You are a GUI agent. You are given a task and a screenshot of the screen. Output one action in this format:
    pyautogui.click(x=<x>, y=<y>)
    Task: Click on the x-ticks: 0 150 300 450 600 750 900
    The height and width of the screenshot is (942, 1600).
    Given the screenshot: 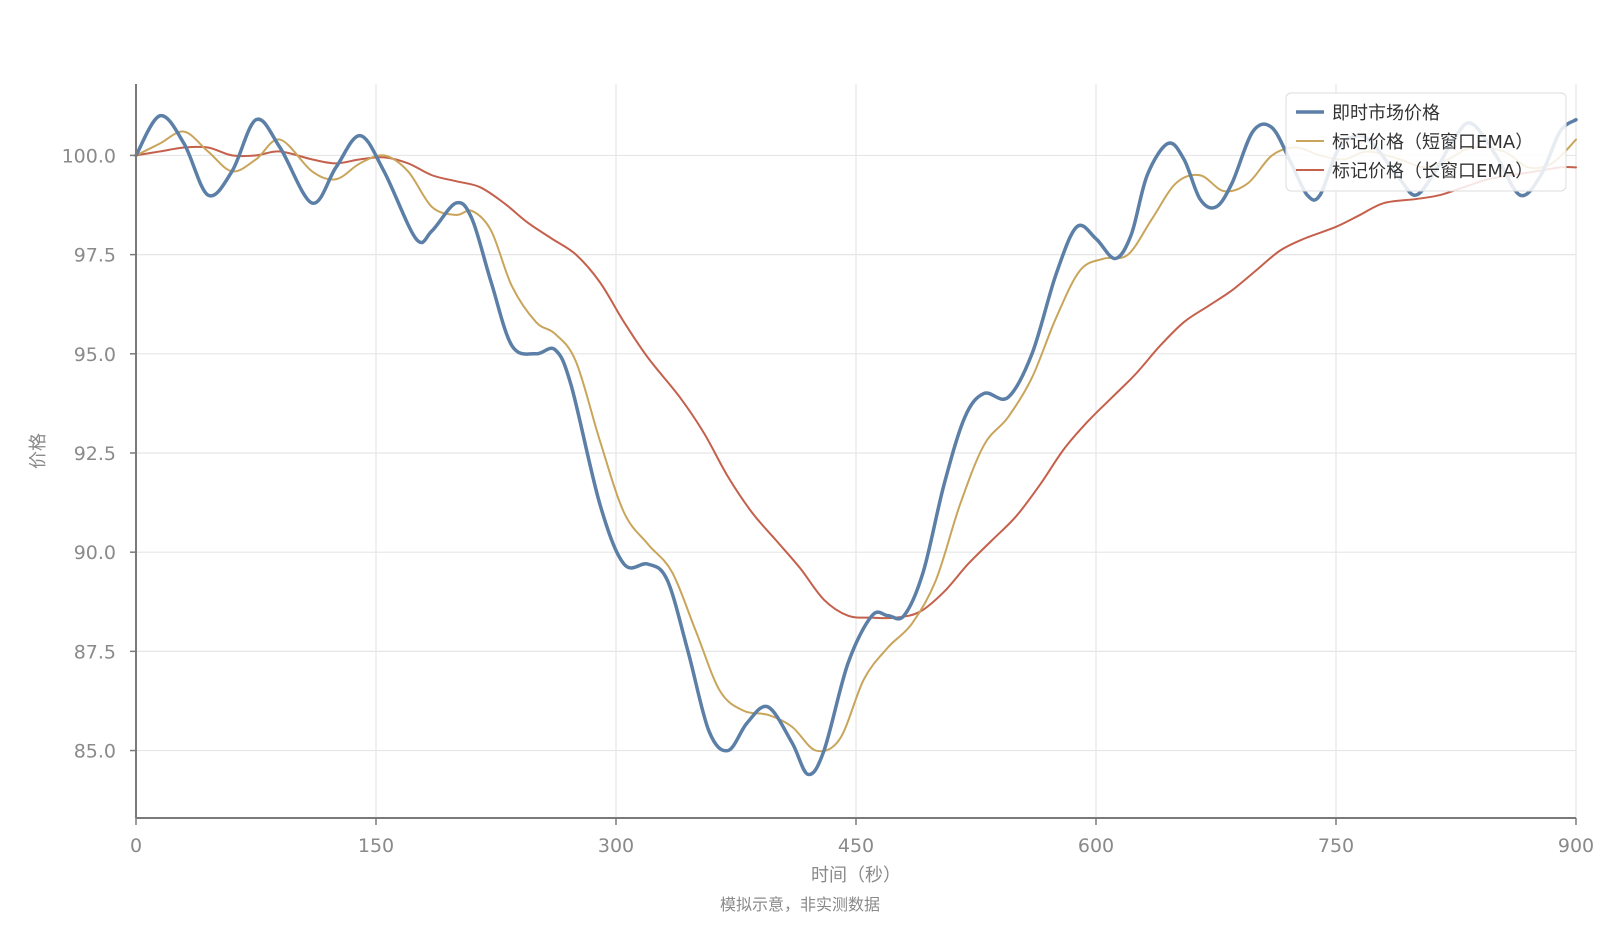 What is the action you would take?
    pyautogui.click(x=862, y=837)
    